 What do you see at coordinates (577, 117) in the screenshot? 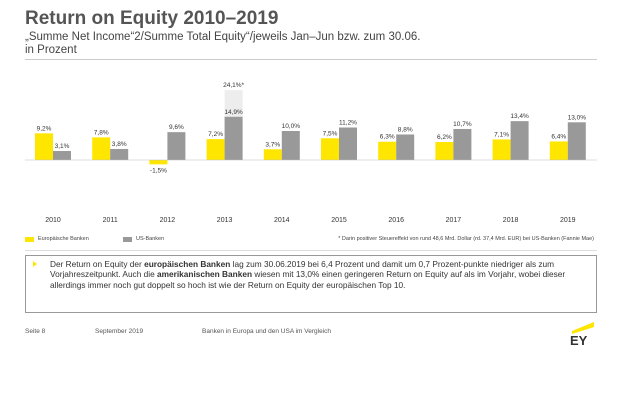
I see `data-label-us-2019: 13,0%` at bounding box center [577, 117].